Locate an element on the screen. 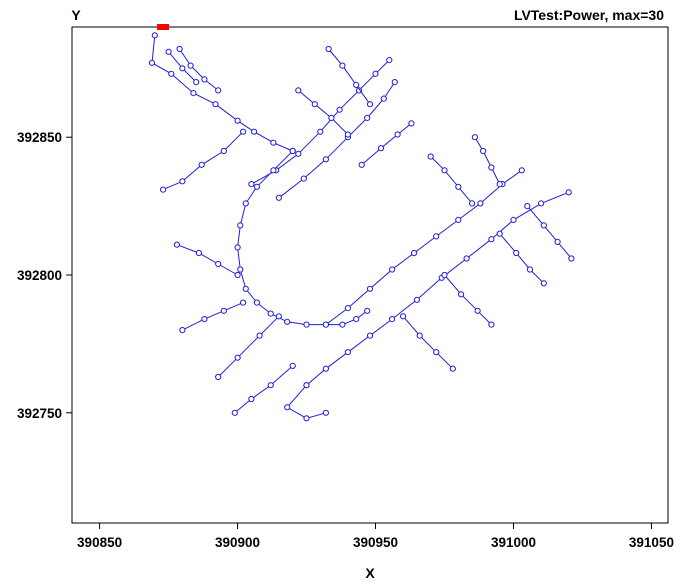 This screenshot has width=686, height=584. y-tick-label: 392800 is located at coordinates (39, 275).